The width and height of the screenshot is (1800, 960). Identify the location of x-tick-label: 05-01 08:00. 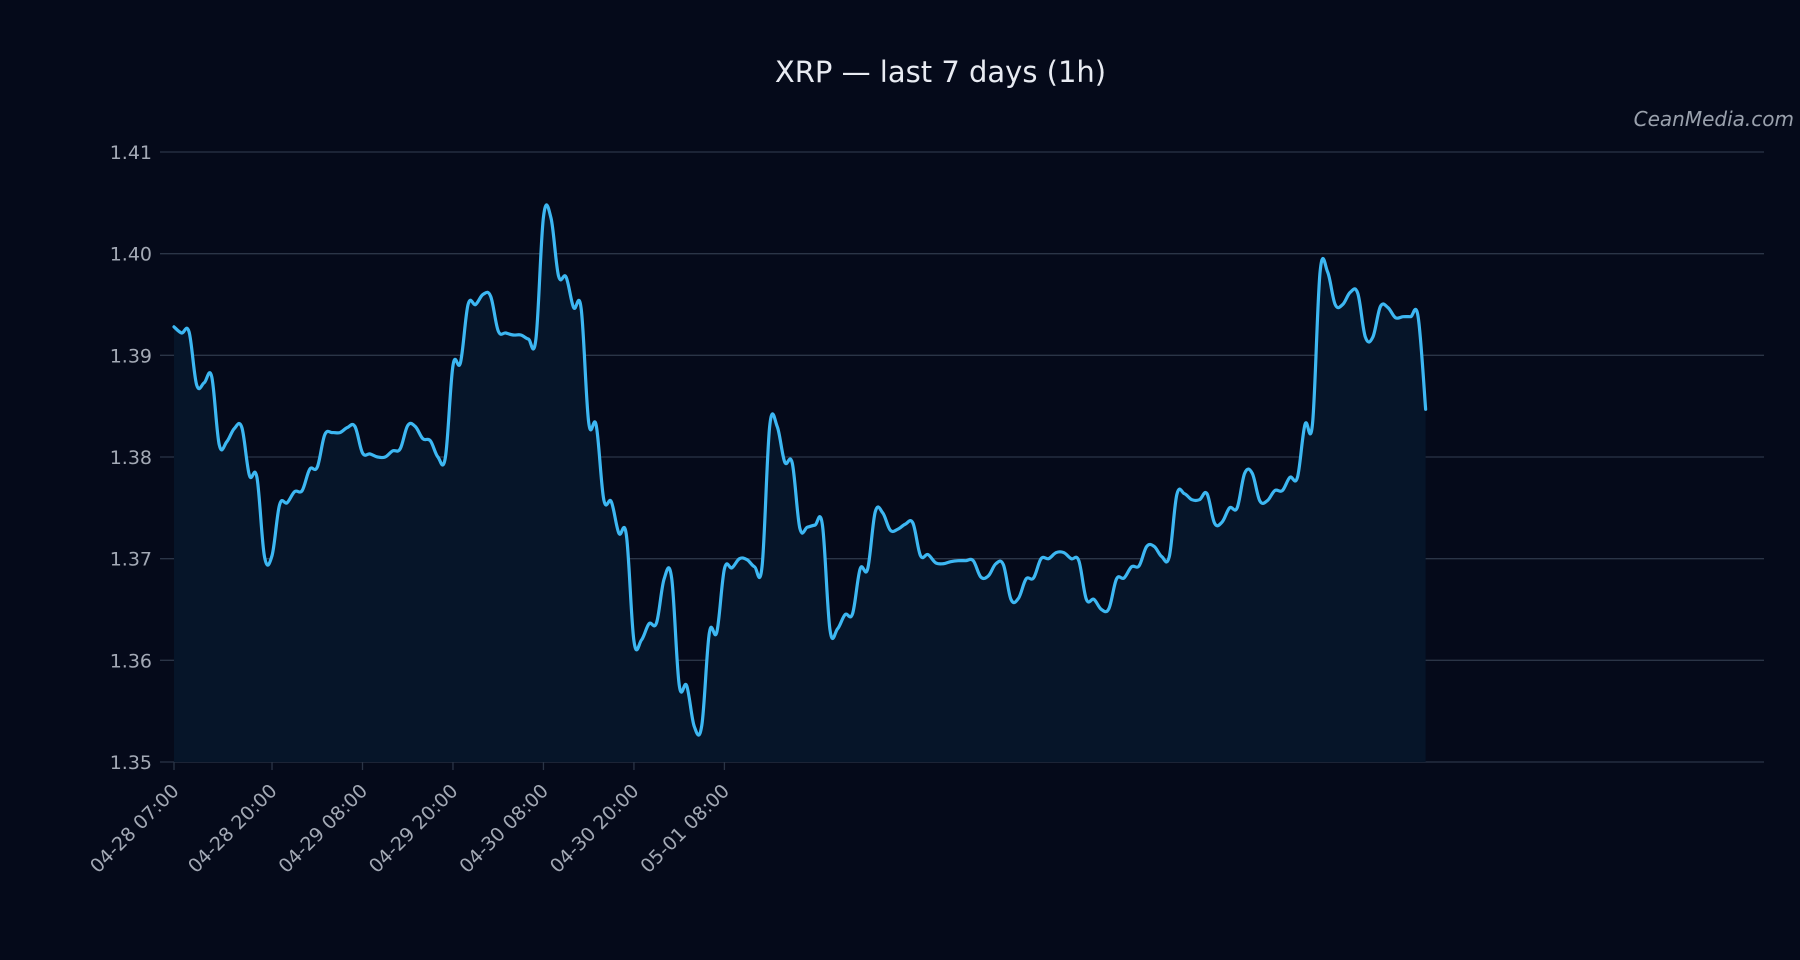
(685, 829).